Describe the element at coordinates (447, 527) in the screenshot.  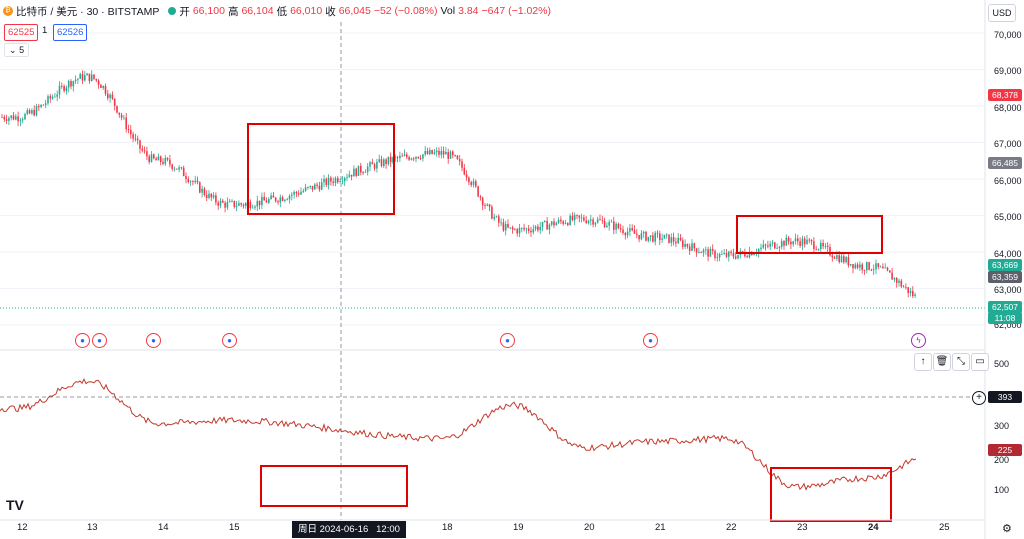
I see `time-tick: 18` at that location.